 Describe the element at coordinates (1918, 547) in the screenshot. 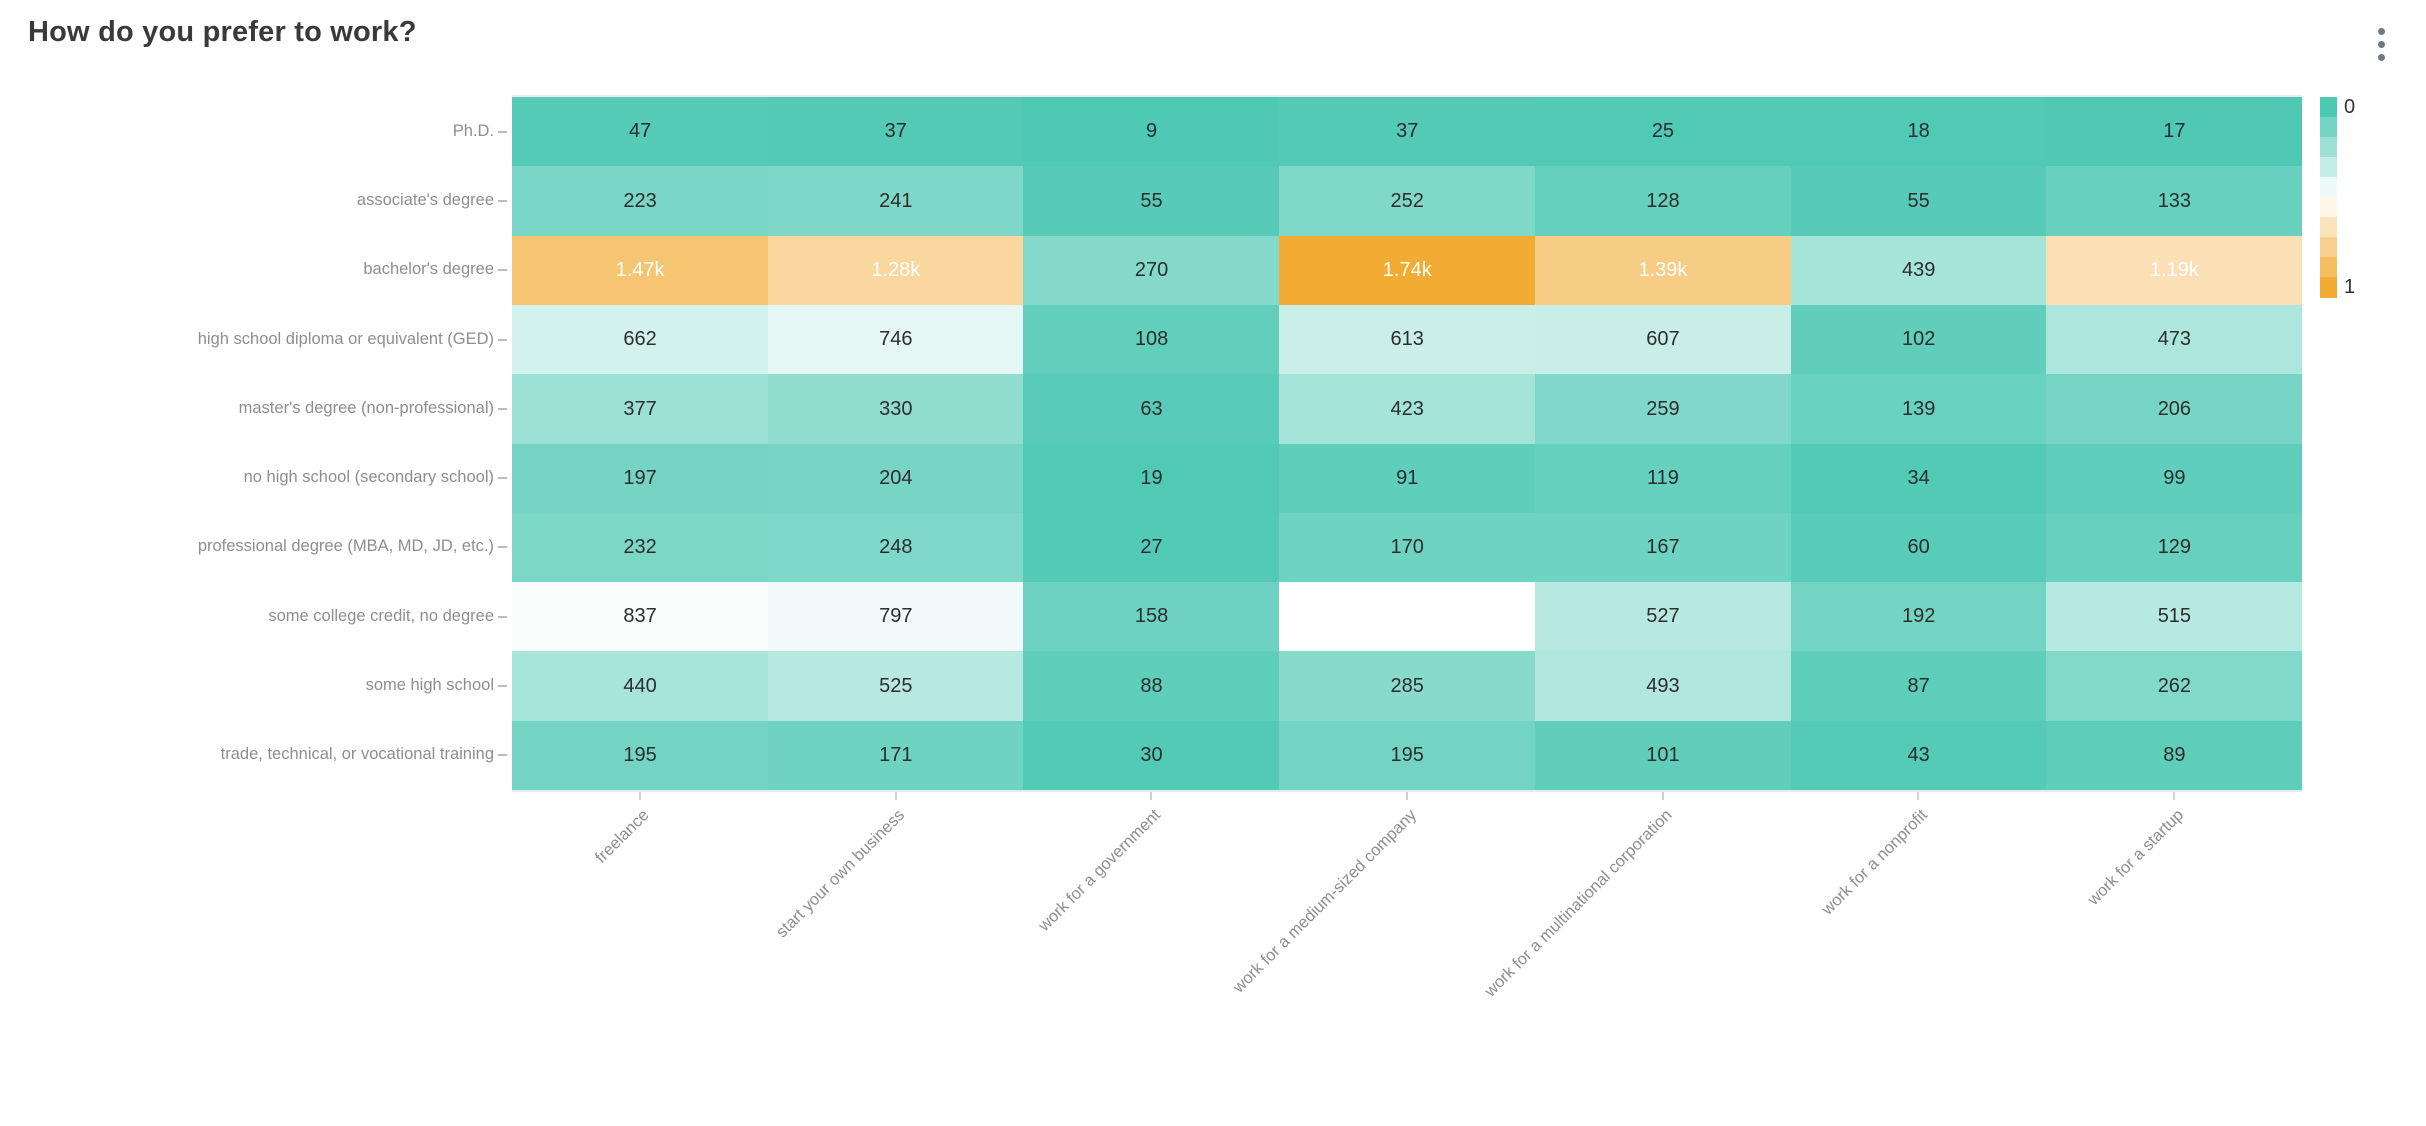

I see `heatmap-cell: 60` at that location.